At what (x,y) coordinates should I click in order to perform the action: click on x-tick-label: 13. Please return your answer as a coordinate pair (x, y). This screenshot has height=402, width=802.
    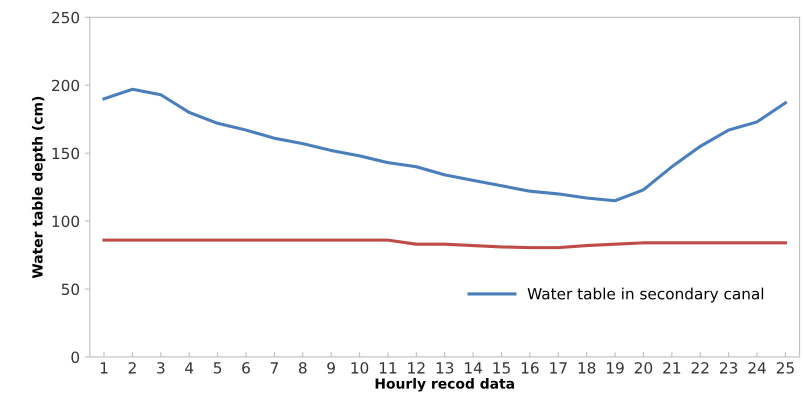
    Looking at the image, I should click on (445, 368).